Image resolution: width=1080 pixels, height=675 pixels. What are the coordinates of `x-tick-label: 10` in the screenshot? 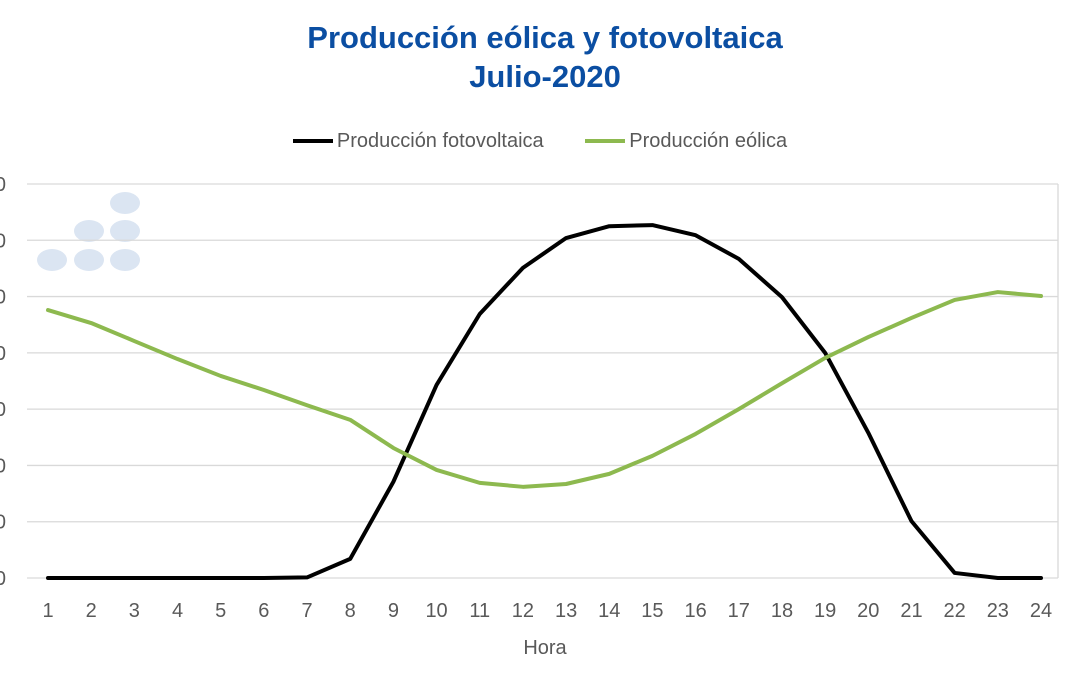 It's located at (436, 611).